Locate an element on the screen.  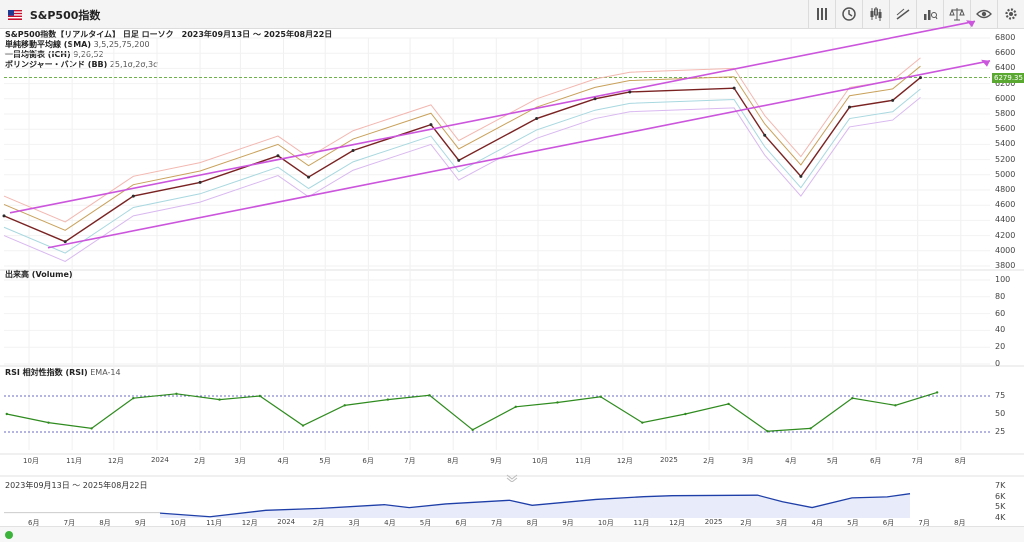
current-price-tag: 6279.35 is located at coordinates (1008, 77).